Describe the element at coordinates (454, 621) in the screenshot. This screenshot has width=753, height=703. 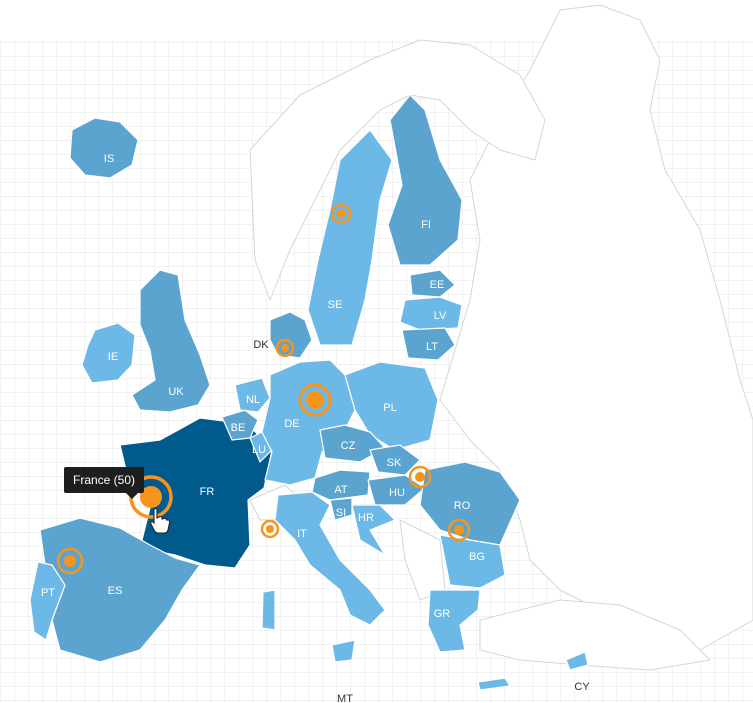
I see `country-GR` at that location.